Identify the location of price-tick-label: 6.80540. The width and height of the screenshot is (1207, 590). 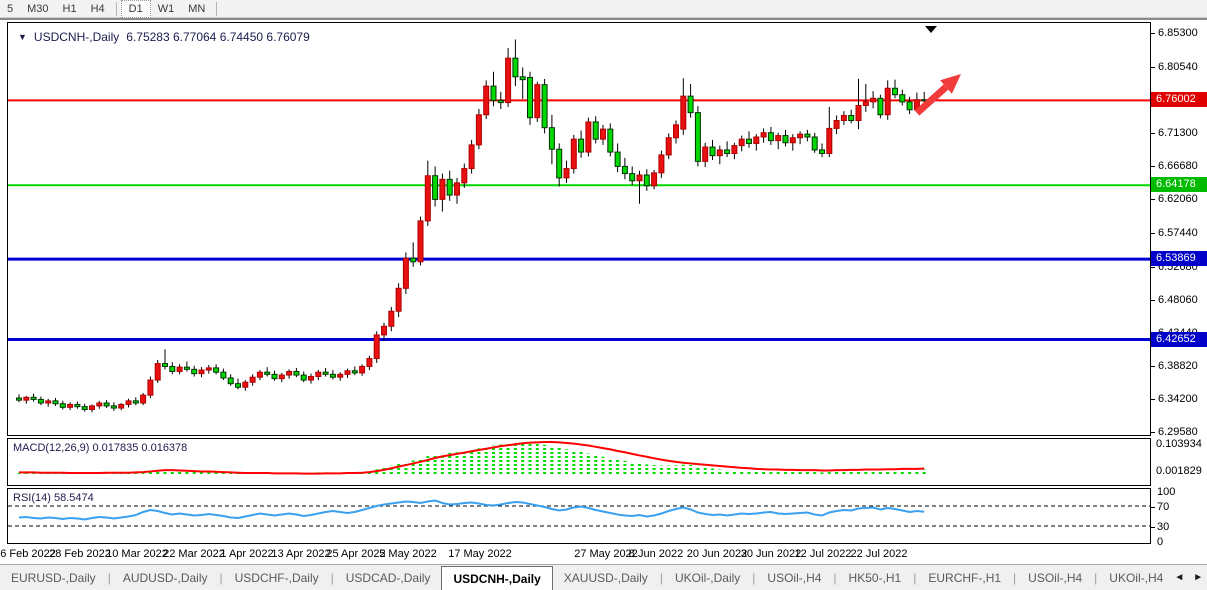
(1178, 66).